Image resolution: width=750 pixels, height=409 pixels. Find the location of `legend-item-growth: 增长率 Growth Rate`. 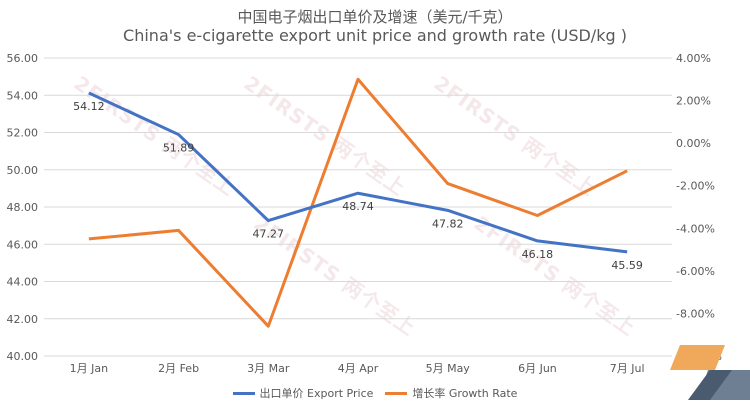

legend-item-growth: 增长率 Growth Rate is located at coordinates (451, 393).